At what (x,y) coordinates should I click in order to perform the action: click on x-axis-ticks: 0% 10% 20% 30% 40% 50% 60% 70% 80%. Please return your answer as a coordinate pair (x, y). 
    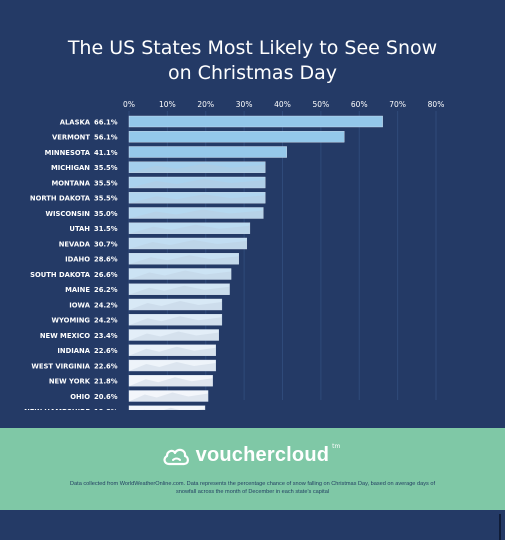
    Looking at the image, I should click on (283, 104).